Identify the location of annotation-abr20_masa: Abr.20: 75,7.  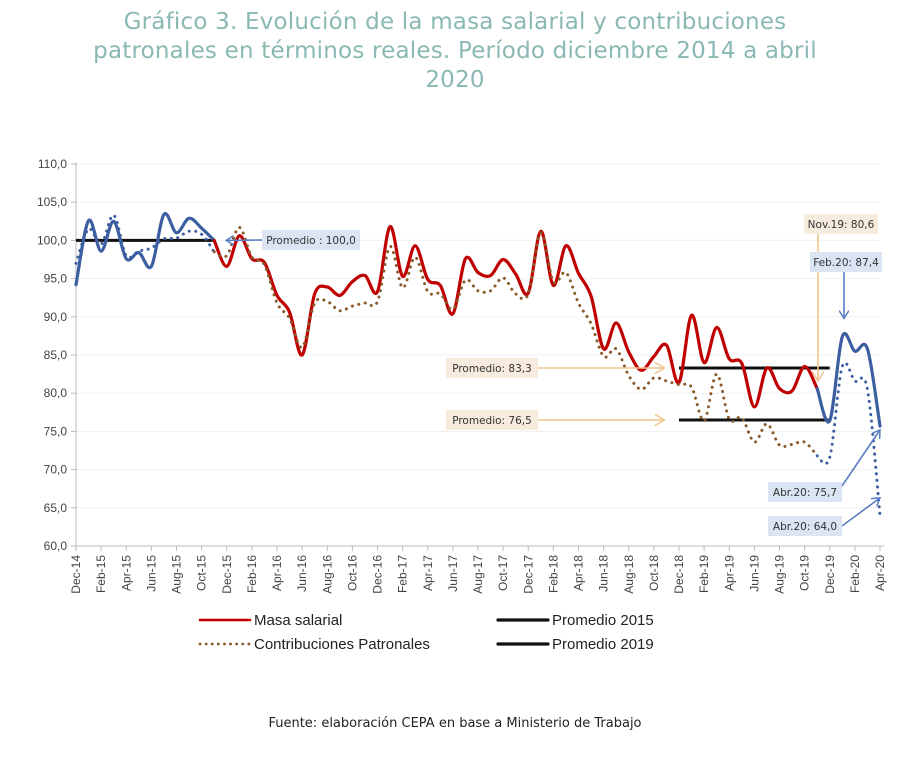
(824, 466).